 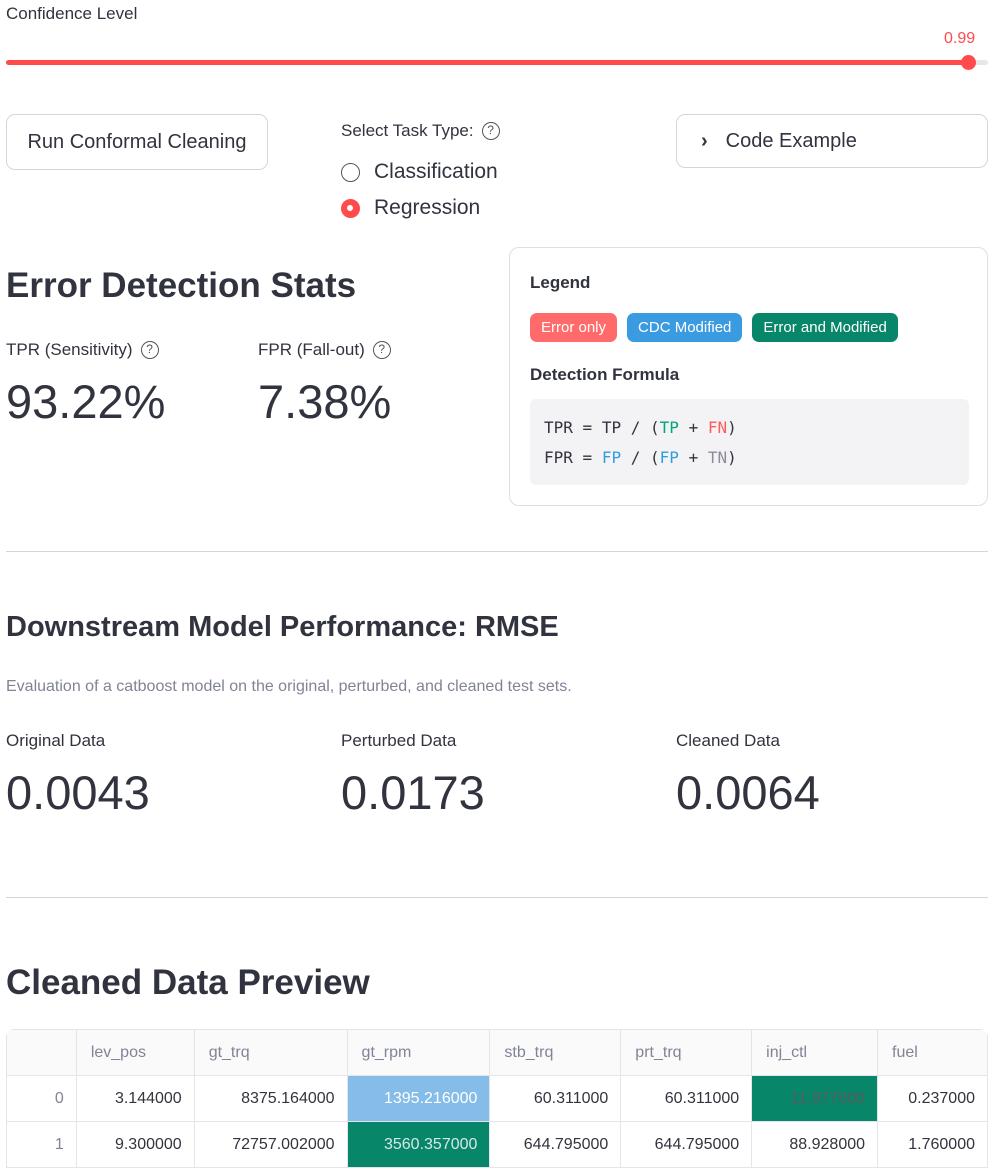 I want to click on legend-error-only: Error only, so click(x=574, y=327).